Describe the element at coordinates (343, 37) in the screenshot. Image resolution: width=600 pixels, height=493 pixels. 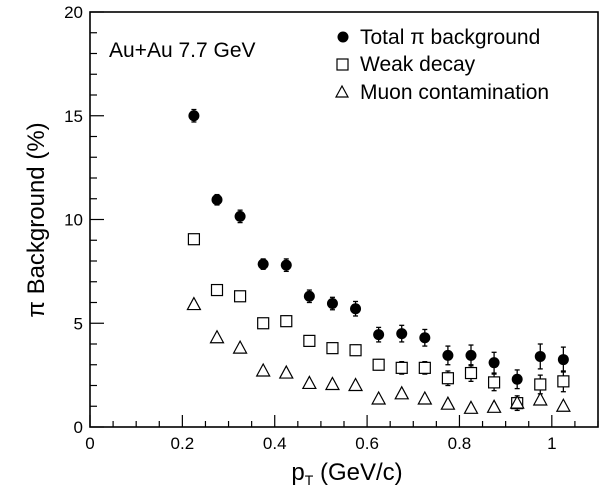
I see `legend-marker-total` at that location.